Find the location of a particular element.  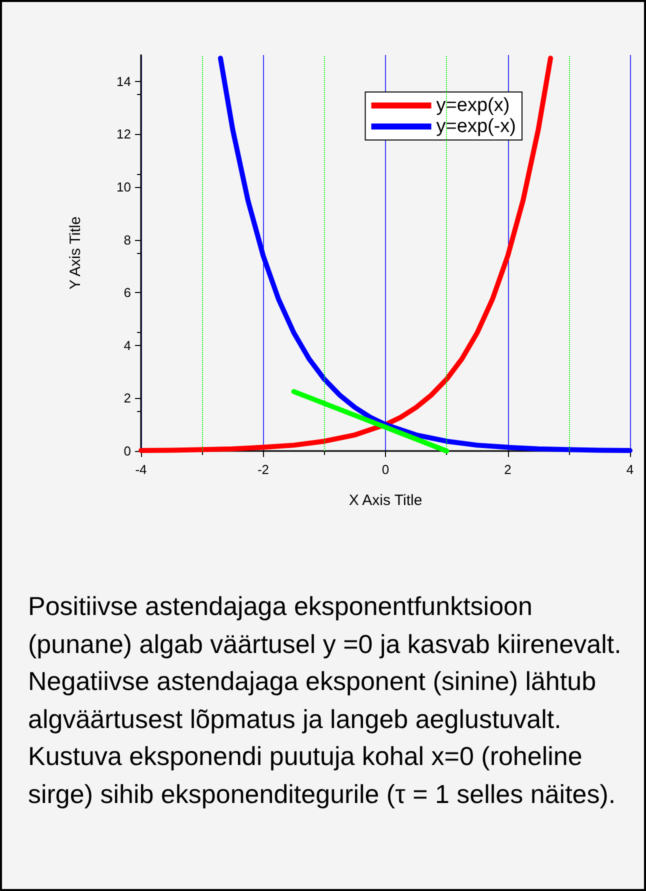

x-tick-label: -4 is located at coordinates (141, 469).